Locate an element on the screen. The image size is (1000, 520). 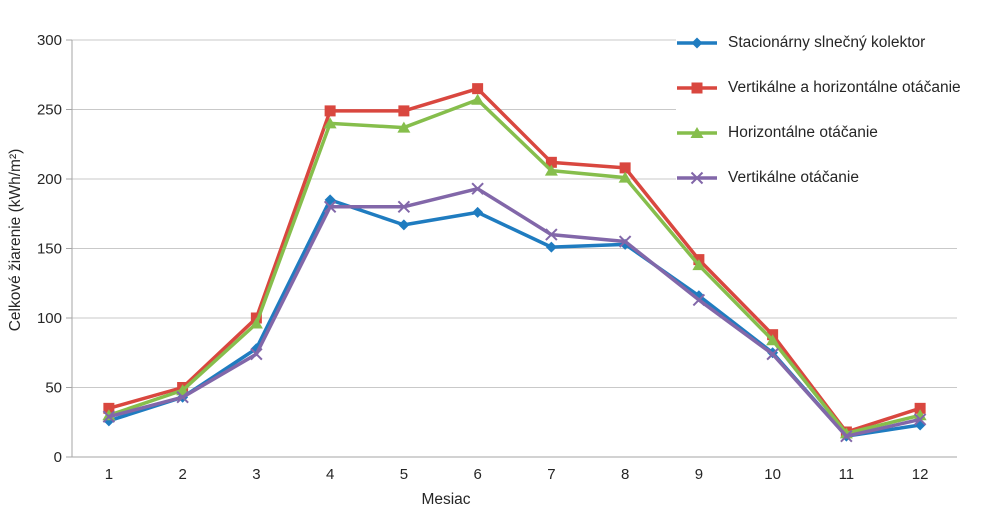
x-tick-label: 8 is located at coordinates (625, 474).